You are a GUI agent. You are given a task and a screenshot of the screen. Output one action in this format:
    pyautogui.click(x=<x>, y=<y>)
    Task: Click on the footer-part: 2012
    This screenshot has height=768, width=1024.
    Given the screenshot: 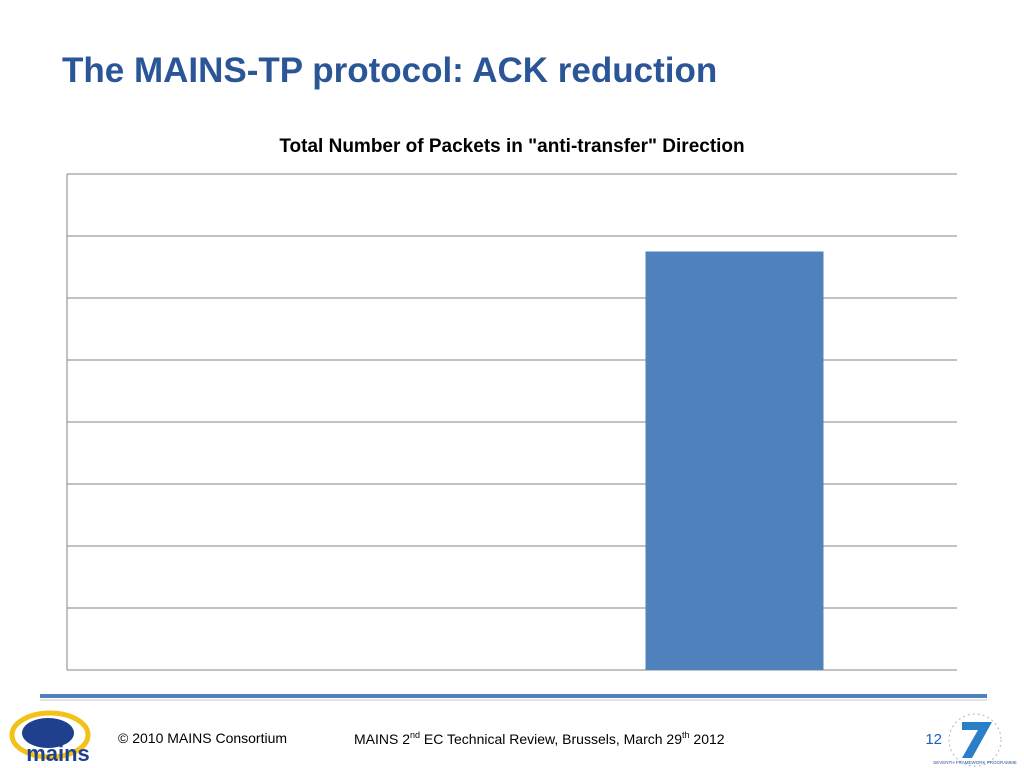 What is the action you would take?
    pyautogui.click(x=707, y=739)
    